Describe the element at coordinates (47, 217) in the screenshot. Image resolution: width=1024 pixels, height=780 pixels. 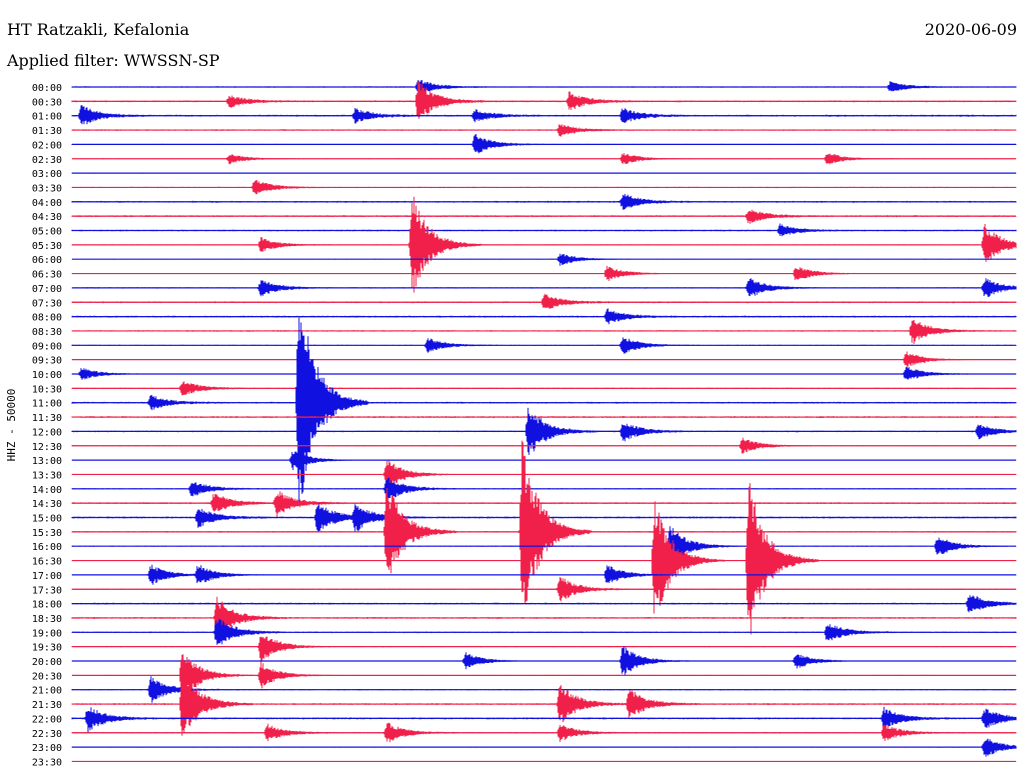
I see `time-label: 04:30` at that location.